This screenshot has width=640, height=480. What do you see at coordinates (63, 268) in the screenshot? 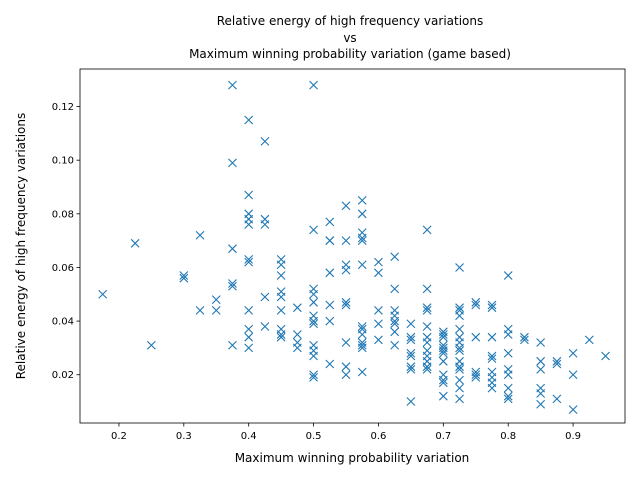
I see `y-tick-label: 0.06` at bounding box center [63, 268].